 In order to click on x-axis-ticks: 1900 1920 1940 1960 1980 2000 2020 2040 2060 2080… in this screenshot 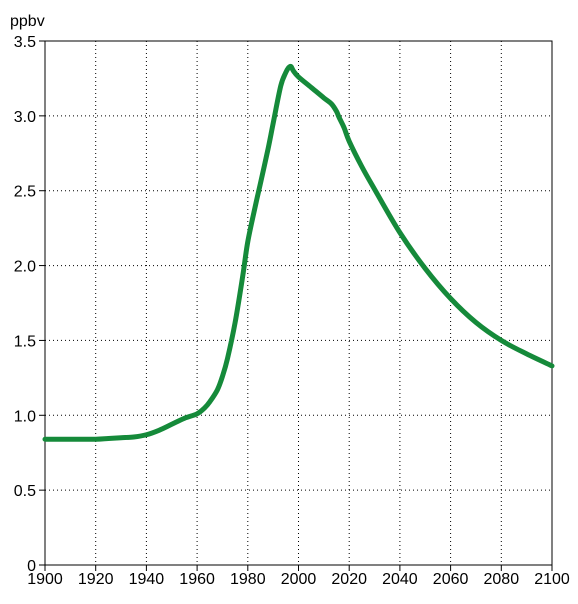, I will do `click(298, 576)`.